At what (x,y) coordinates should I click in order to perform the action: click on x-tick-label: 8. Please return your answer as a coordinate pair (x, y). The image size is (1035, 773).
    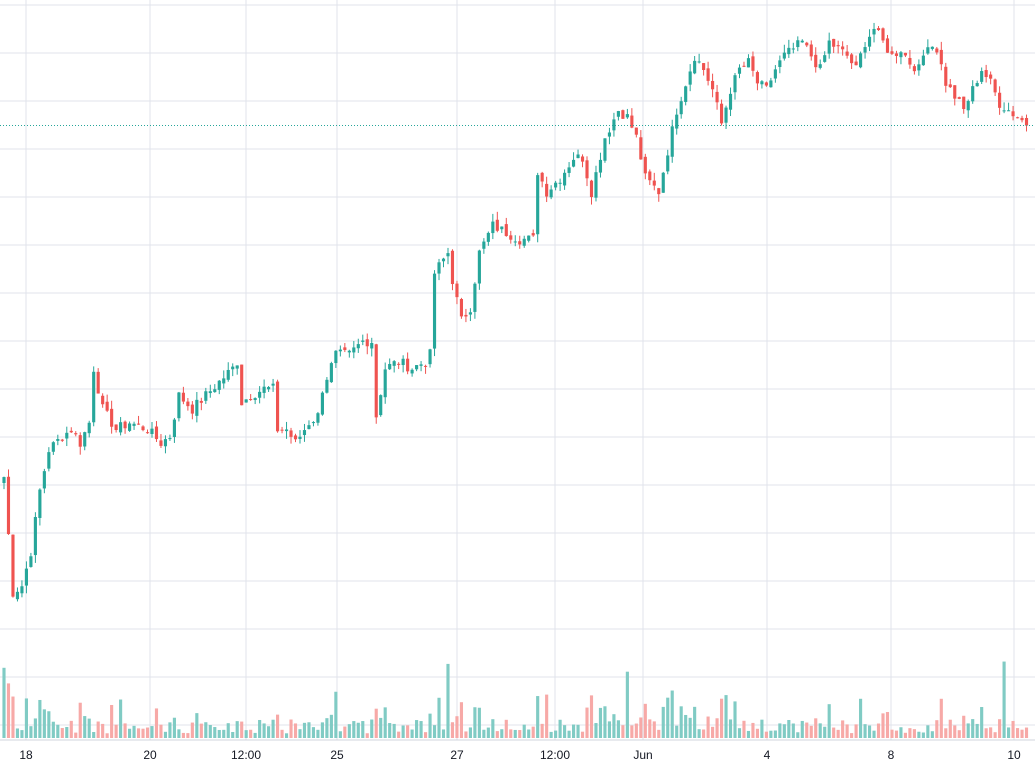
    Looking at the image, I should click on (891, 755).